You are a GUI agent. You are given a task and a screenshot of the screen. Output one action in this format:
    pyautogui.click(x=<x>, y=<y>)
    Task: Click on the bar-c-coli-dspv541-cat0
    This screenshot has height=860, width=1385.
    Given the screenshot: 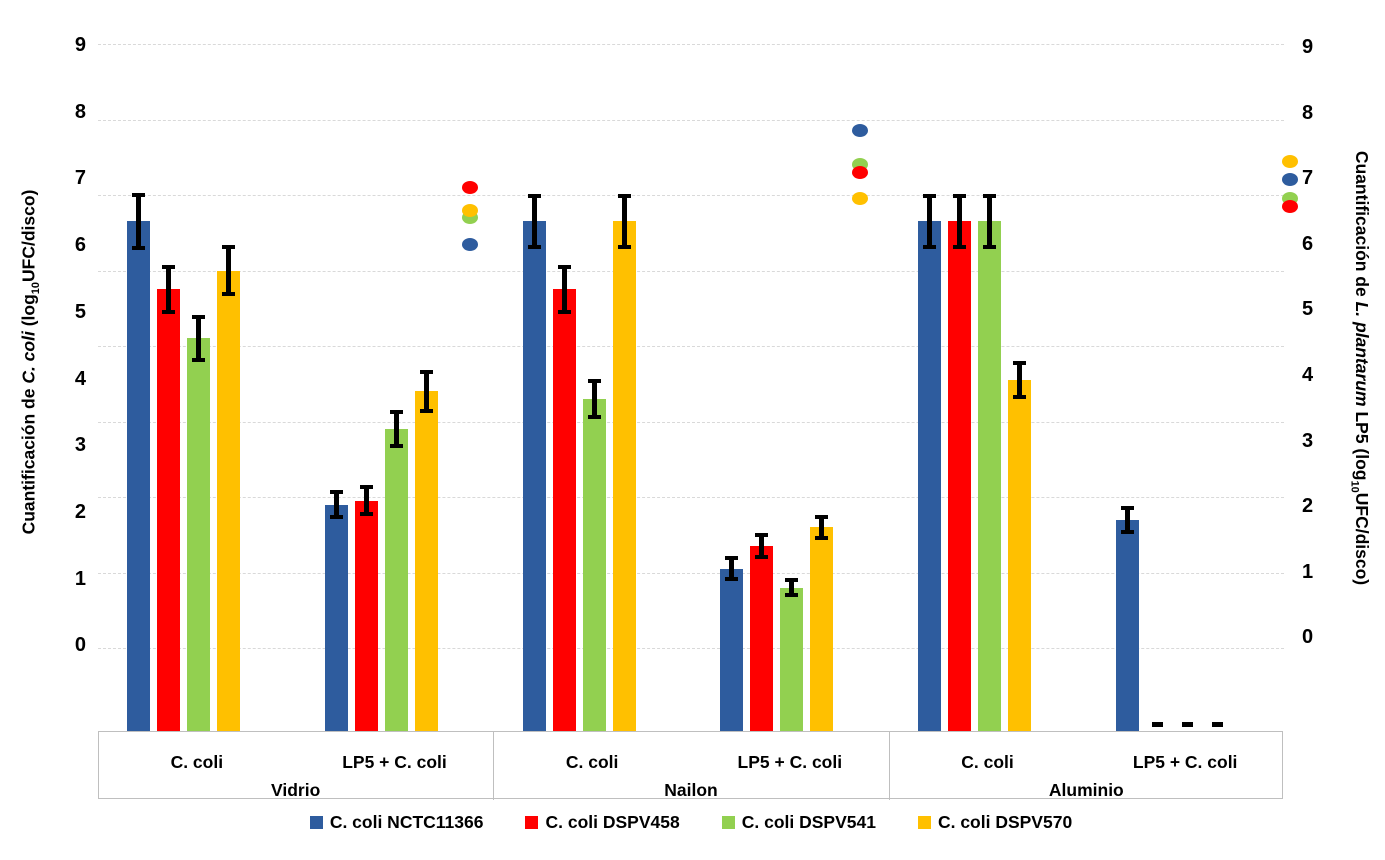 What is the action you would take?
    pyautogui.click(x=199, y=534)
    